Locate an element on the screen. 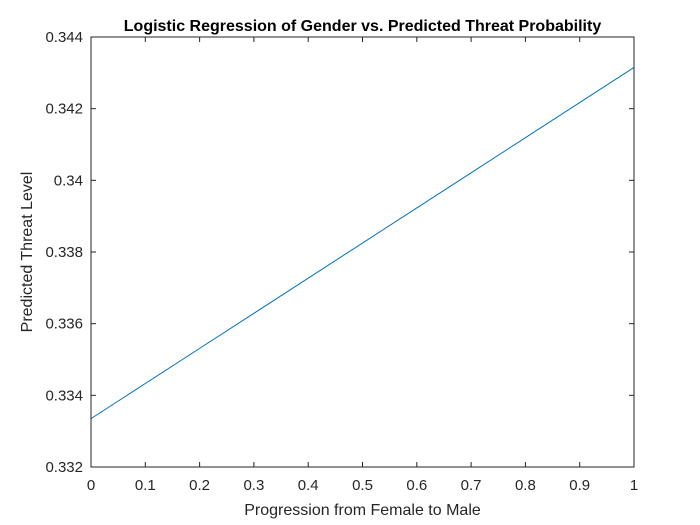 The image size is (700, 525). x-tick-label: 0.4 is located at coordinates (308, 485).